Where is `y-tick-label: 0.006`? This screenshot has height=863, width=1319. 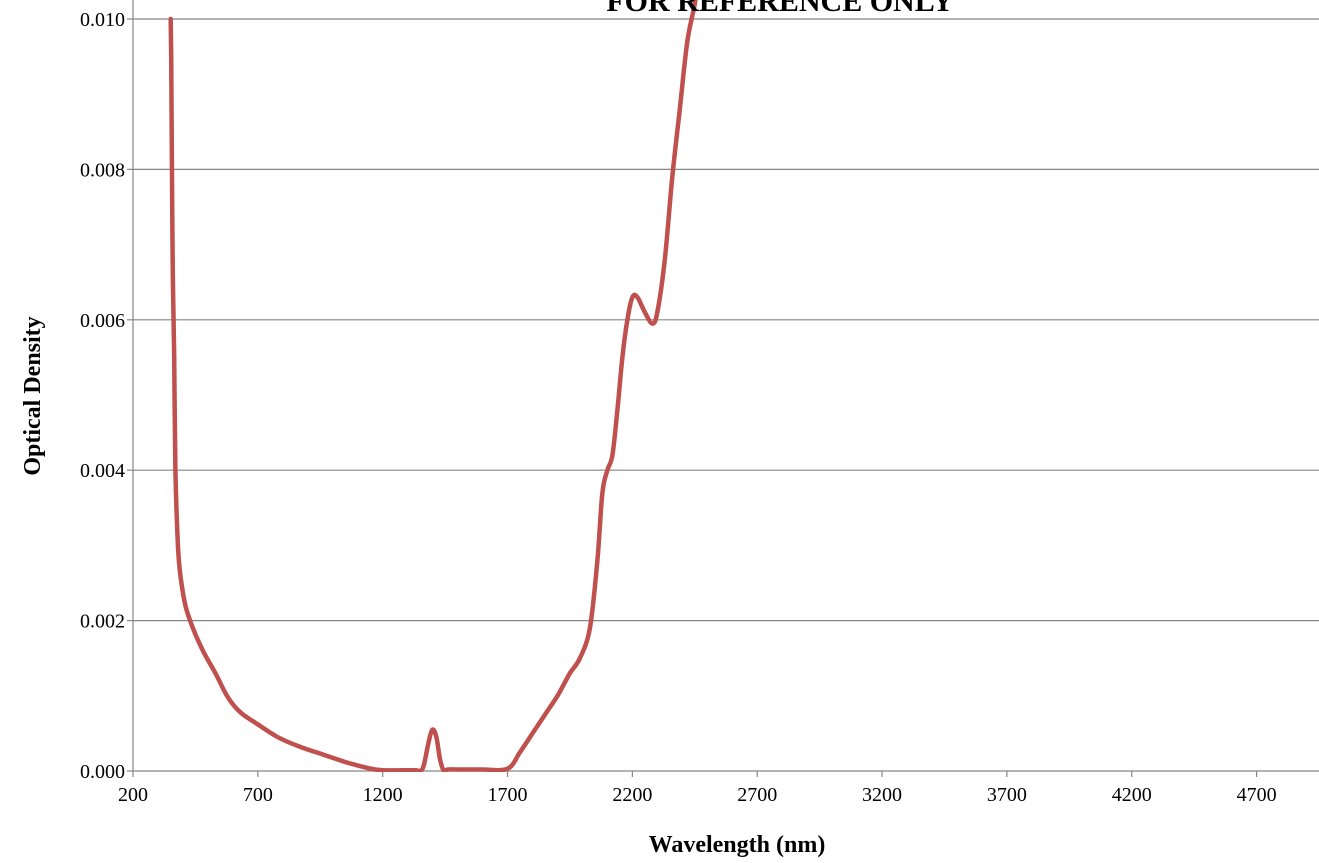
y-tick-label: 0.006 is located at coordinates (102, 321).